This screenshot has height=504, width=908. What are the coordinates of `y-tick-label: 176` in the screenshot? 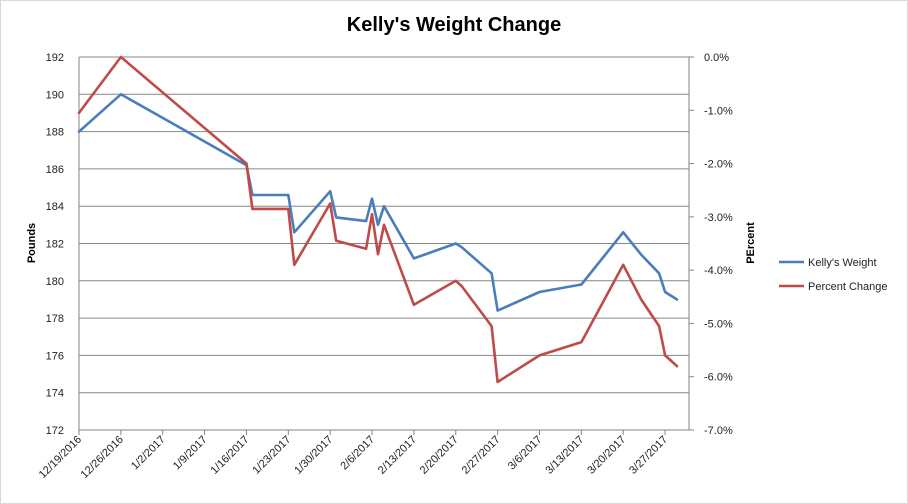 It's located at (55, 356).